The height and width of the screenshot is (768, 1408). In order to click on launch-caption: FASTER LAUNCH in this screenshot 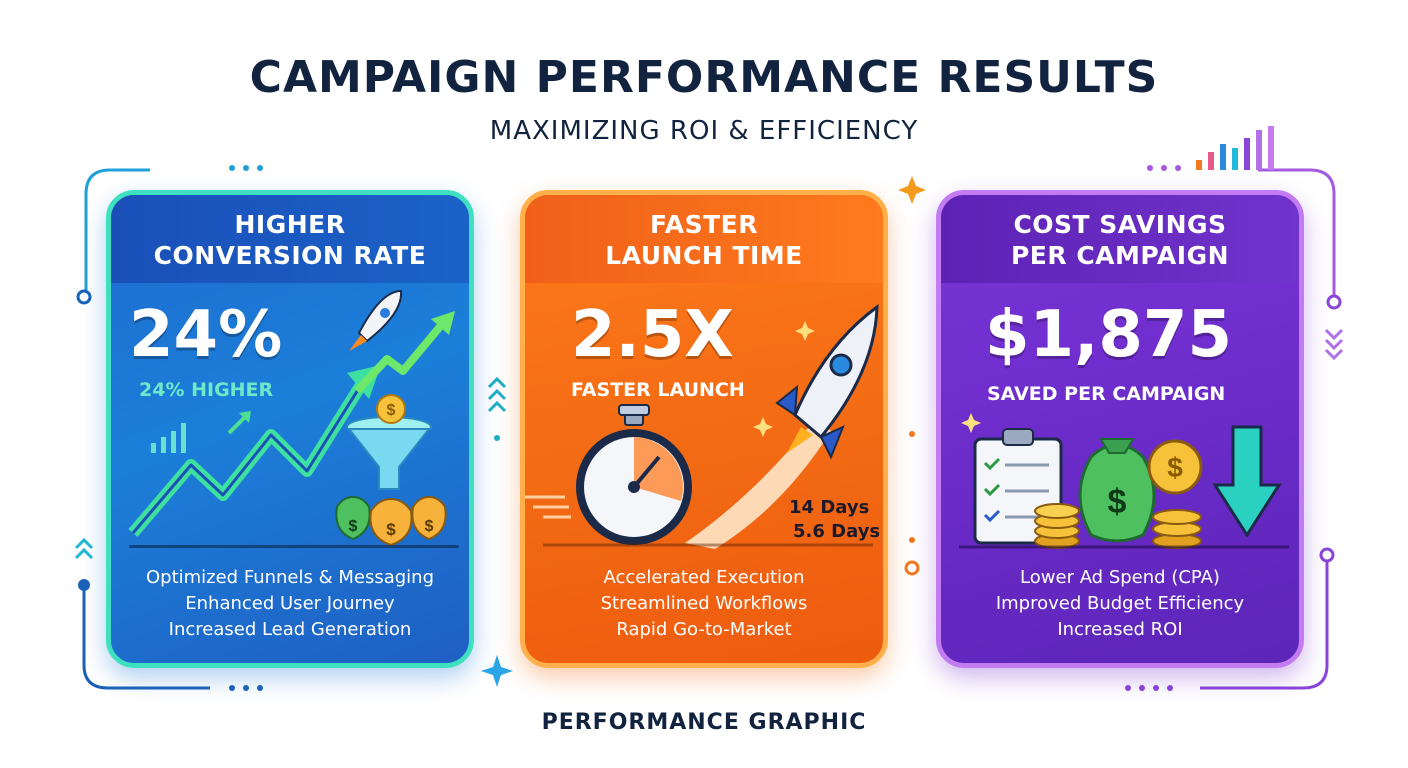, I will do `click(658, 390)`.